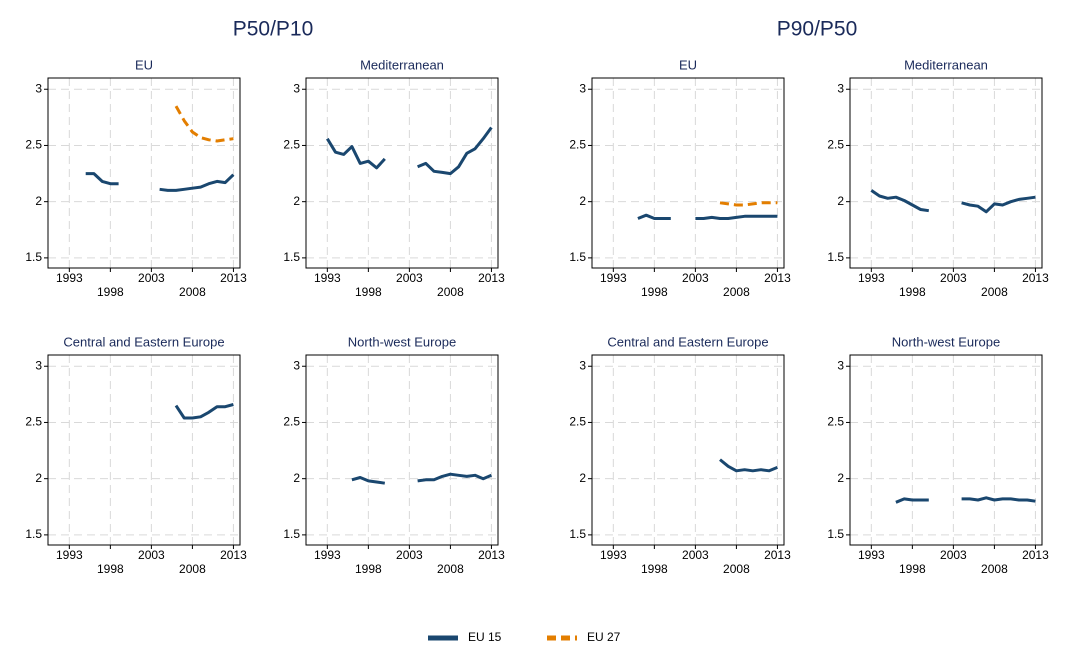 The height and width of the screenshot is (645, 1067). What do you see at coordinates (604, 637) in the screenshot?
I see `legend-label: EU 27` at bounding box center [604, 637].